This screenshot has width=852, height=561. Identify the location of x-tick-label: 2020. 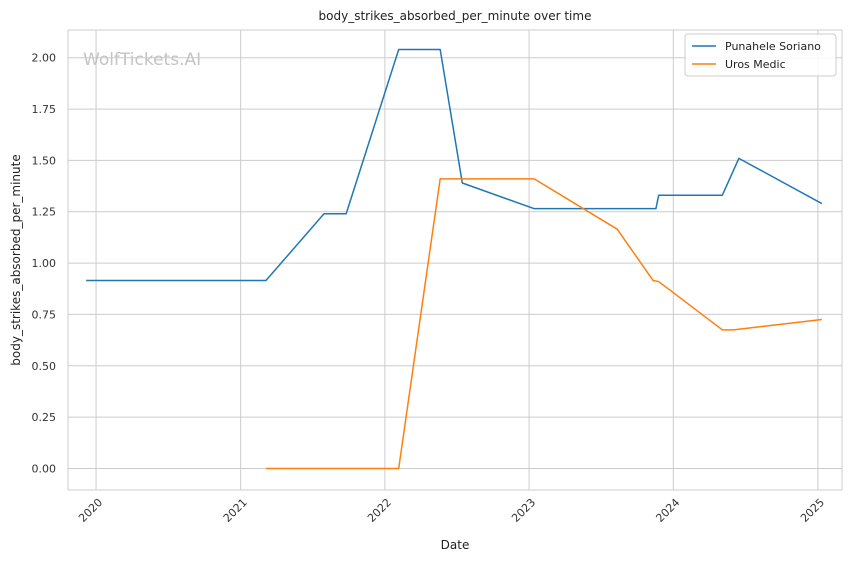
(90, 510).